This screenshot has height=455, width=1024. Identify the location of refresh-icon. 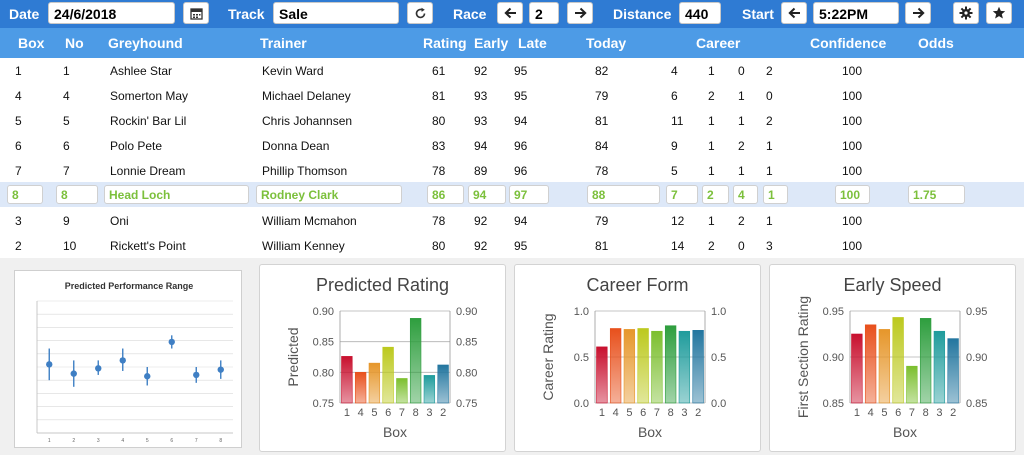
(420, 12).